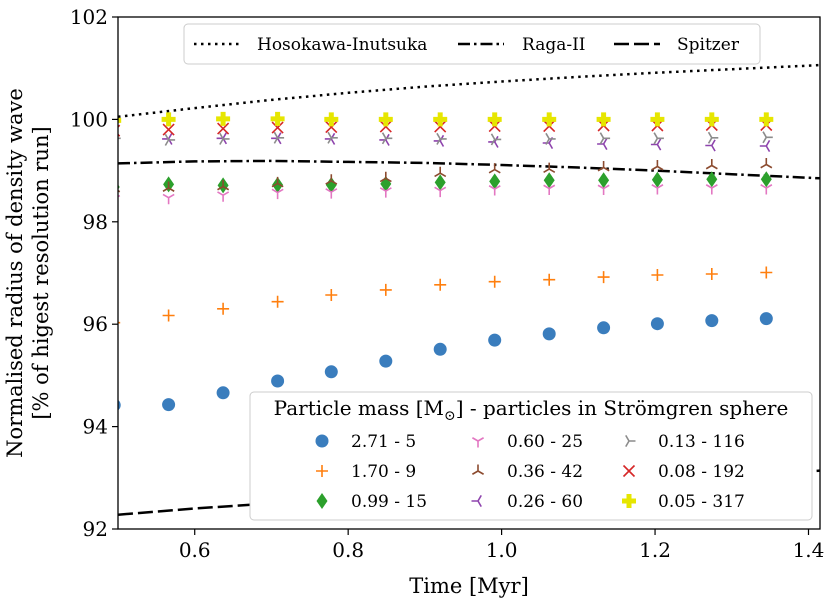  What do you see at coordinates (95, 324) in the screenshot?
I see `y-tick-label: 96` at bounding box center [95, 324].